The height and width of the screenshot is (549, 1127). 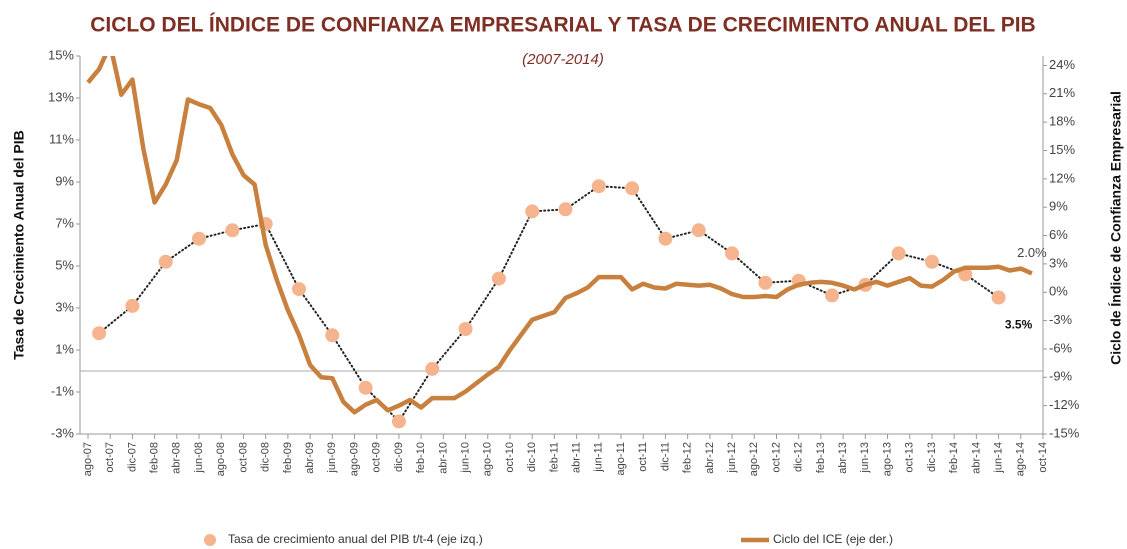 I want to click on y-tick-label: 5%, so click(x=64, y=264).